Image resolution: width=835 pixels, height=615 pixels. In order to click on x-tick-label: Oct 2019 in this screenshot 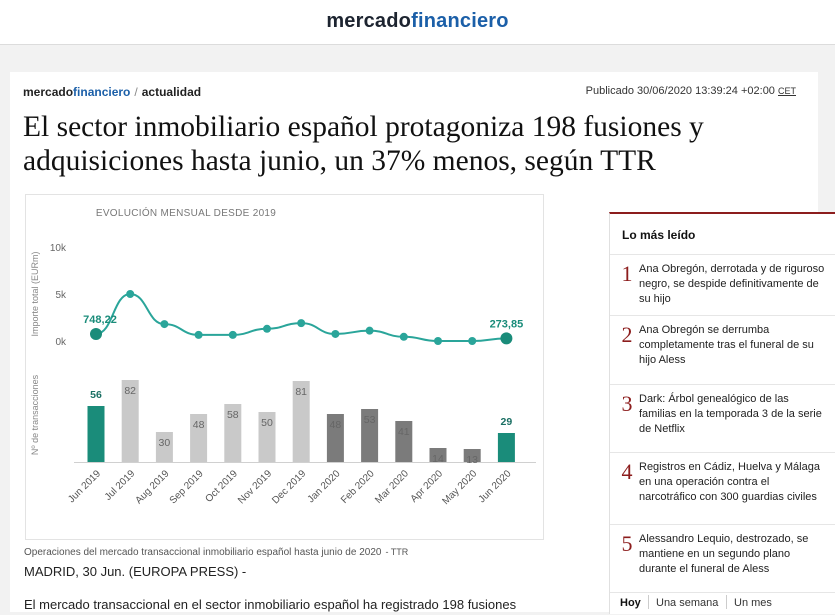, I will do `click(221, 486)`.